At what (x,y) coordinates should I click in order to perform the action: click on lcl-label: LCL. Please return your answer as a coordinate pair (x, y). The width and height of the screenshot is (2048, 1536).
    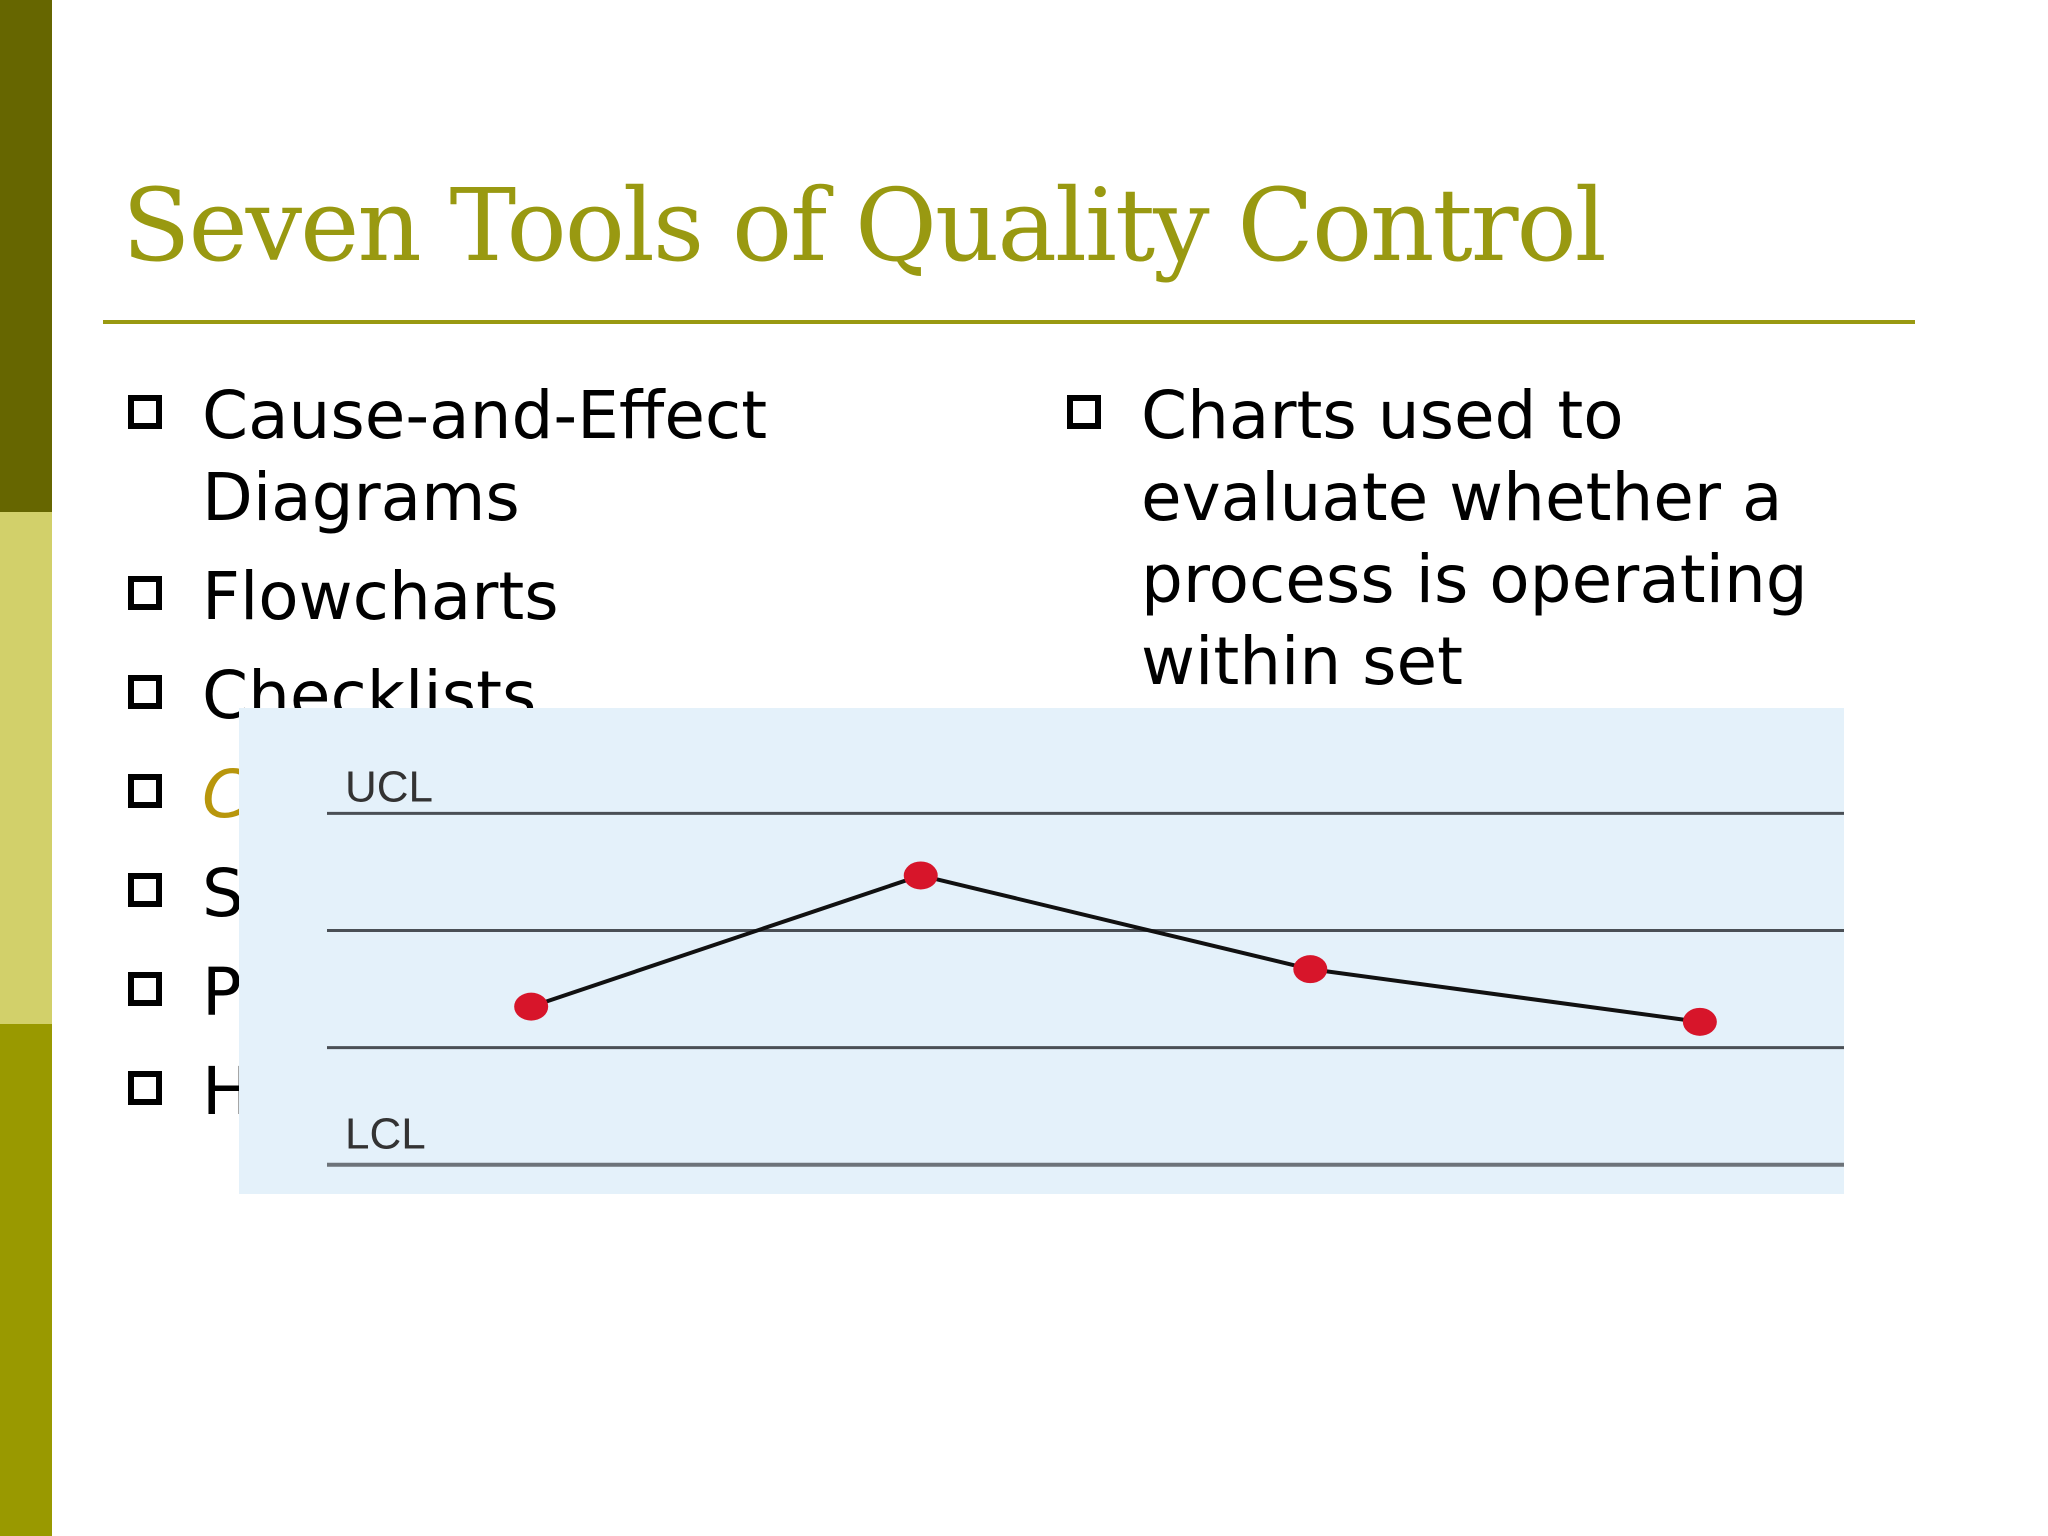
    Looking at the image, I should click on (385, 1134).